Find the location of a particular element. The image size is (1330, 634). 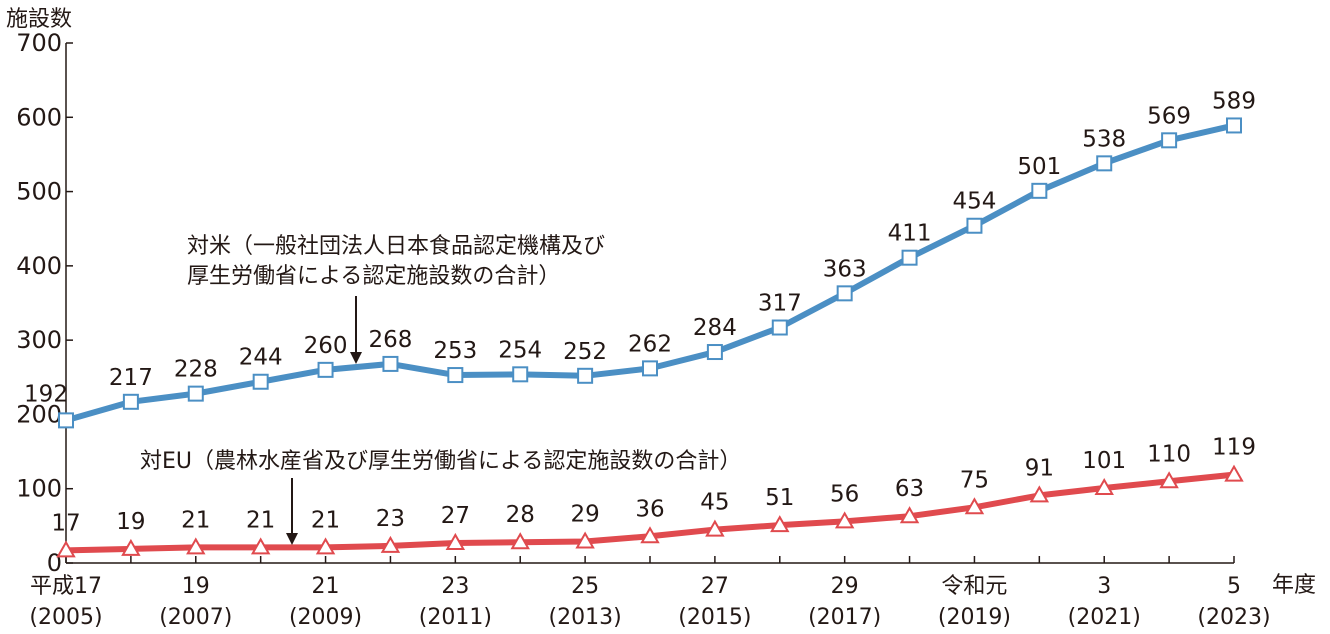

x-tick-sublabel: (2011) is located at coordinates (455, 617).